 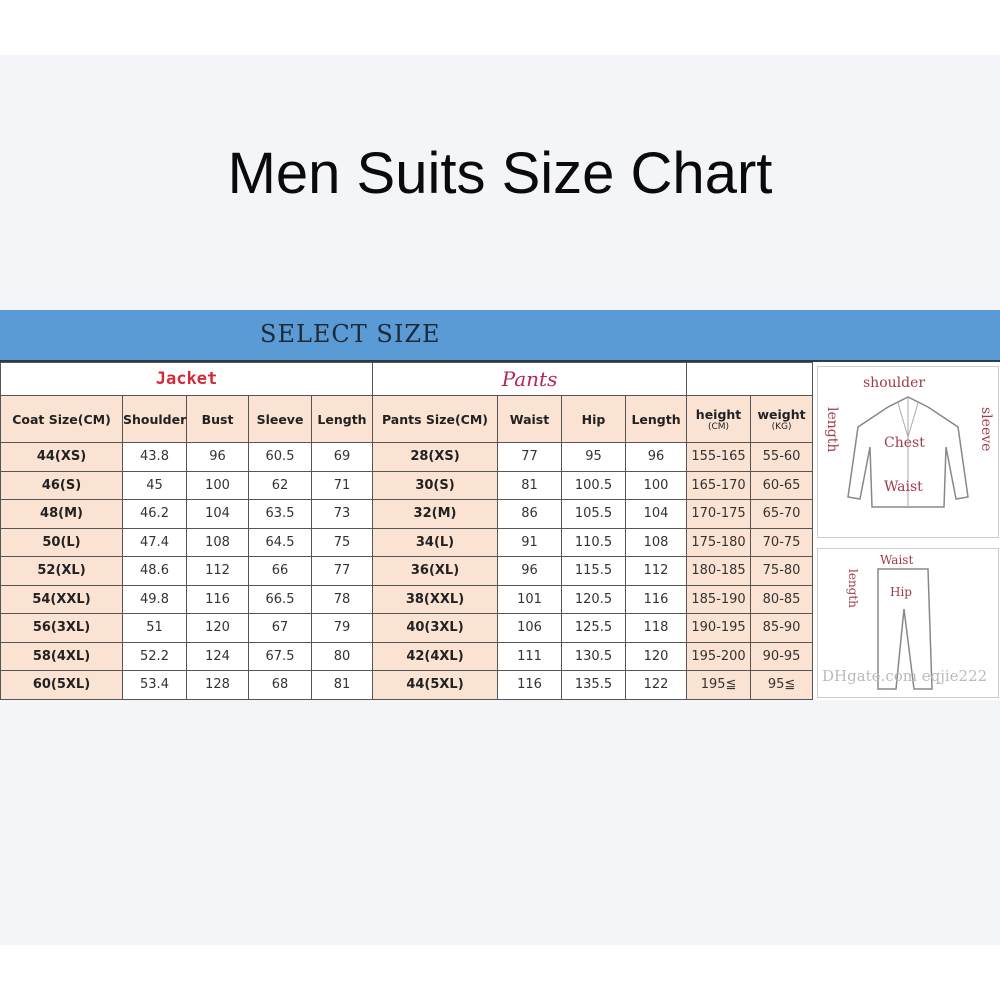 I want to click on weight-header: weight (KG), so click(x=782, y=419).